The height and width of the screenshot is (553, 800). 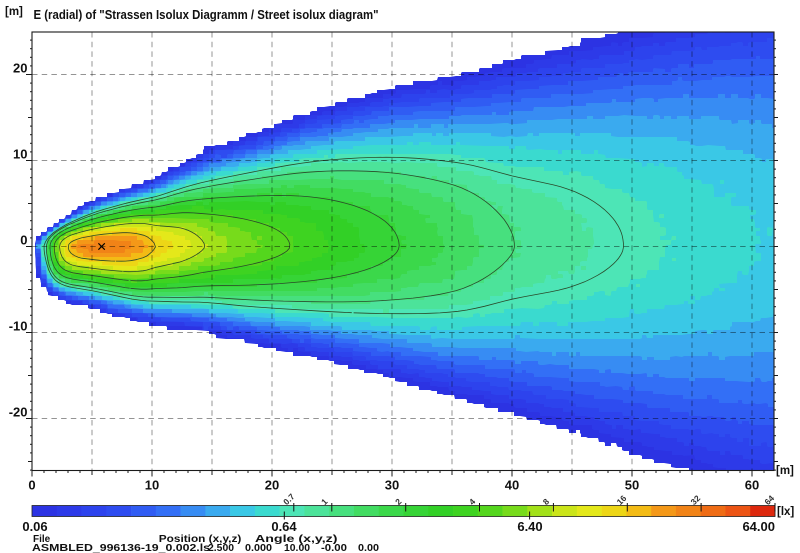 I want to click on svg-text: 0.64, so click(x=284, y=526).